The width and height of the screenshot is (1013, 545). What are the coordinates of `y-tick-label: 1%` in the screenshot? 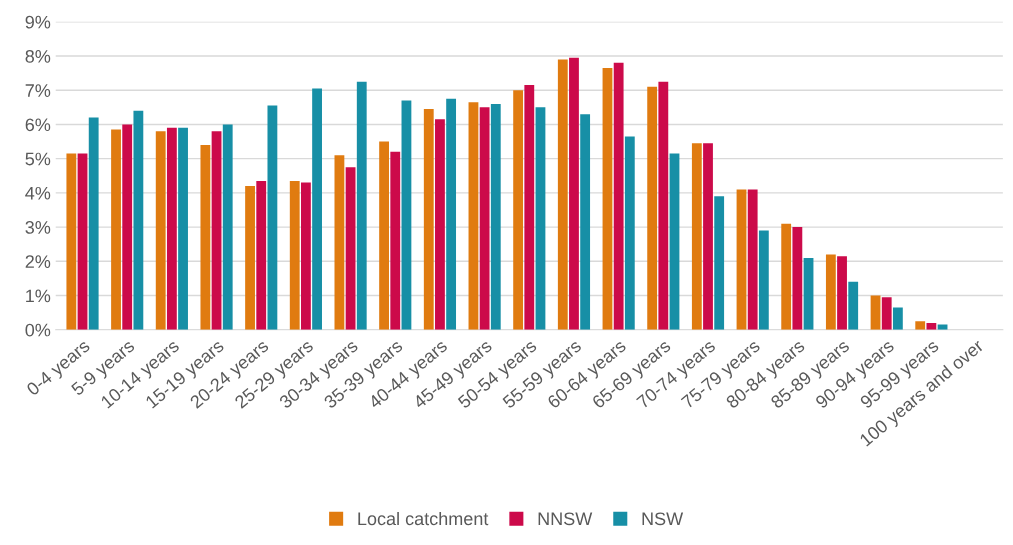 It's located at (38, 296).